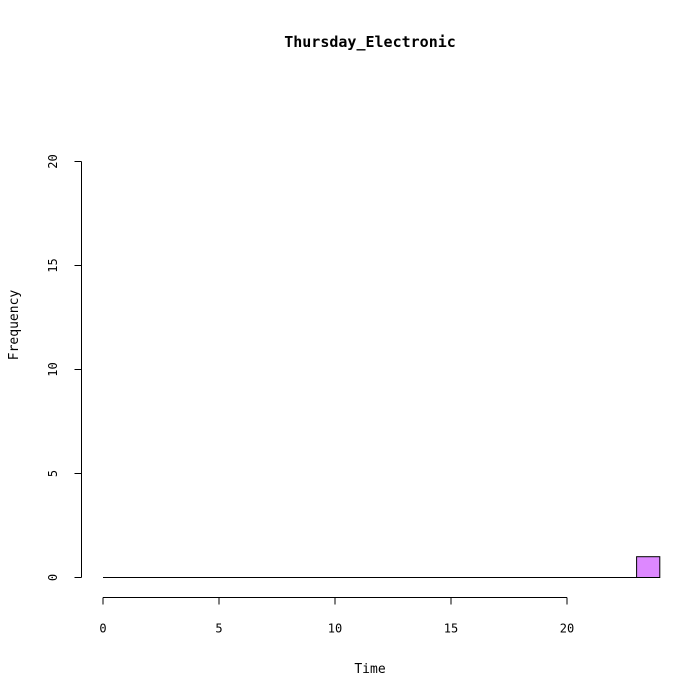 This screenshot has height=699, width=699. I want to click on x-tick-label-0: 0, so click(102, 629).